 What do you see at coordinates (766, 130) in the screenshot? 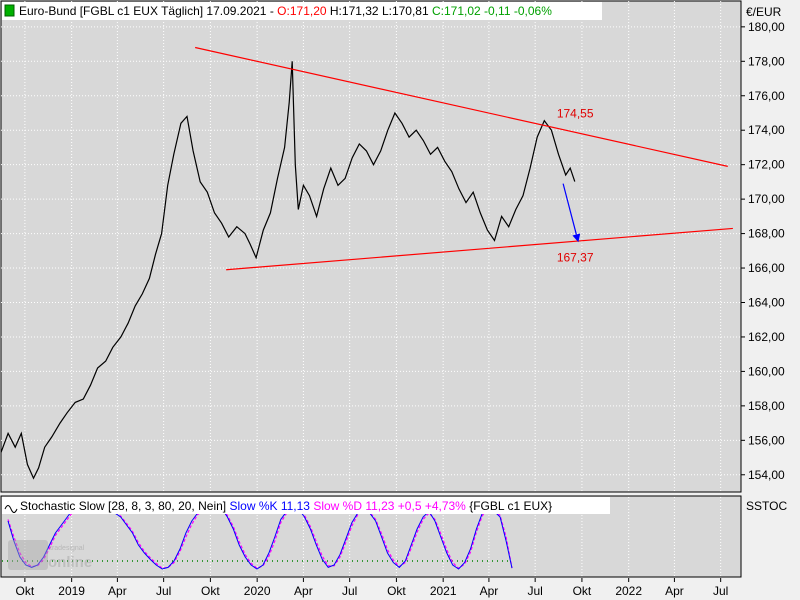
I see `y-tick-label: 174,00` at bounding box center [766, 130].